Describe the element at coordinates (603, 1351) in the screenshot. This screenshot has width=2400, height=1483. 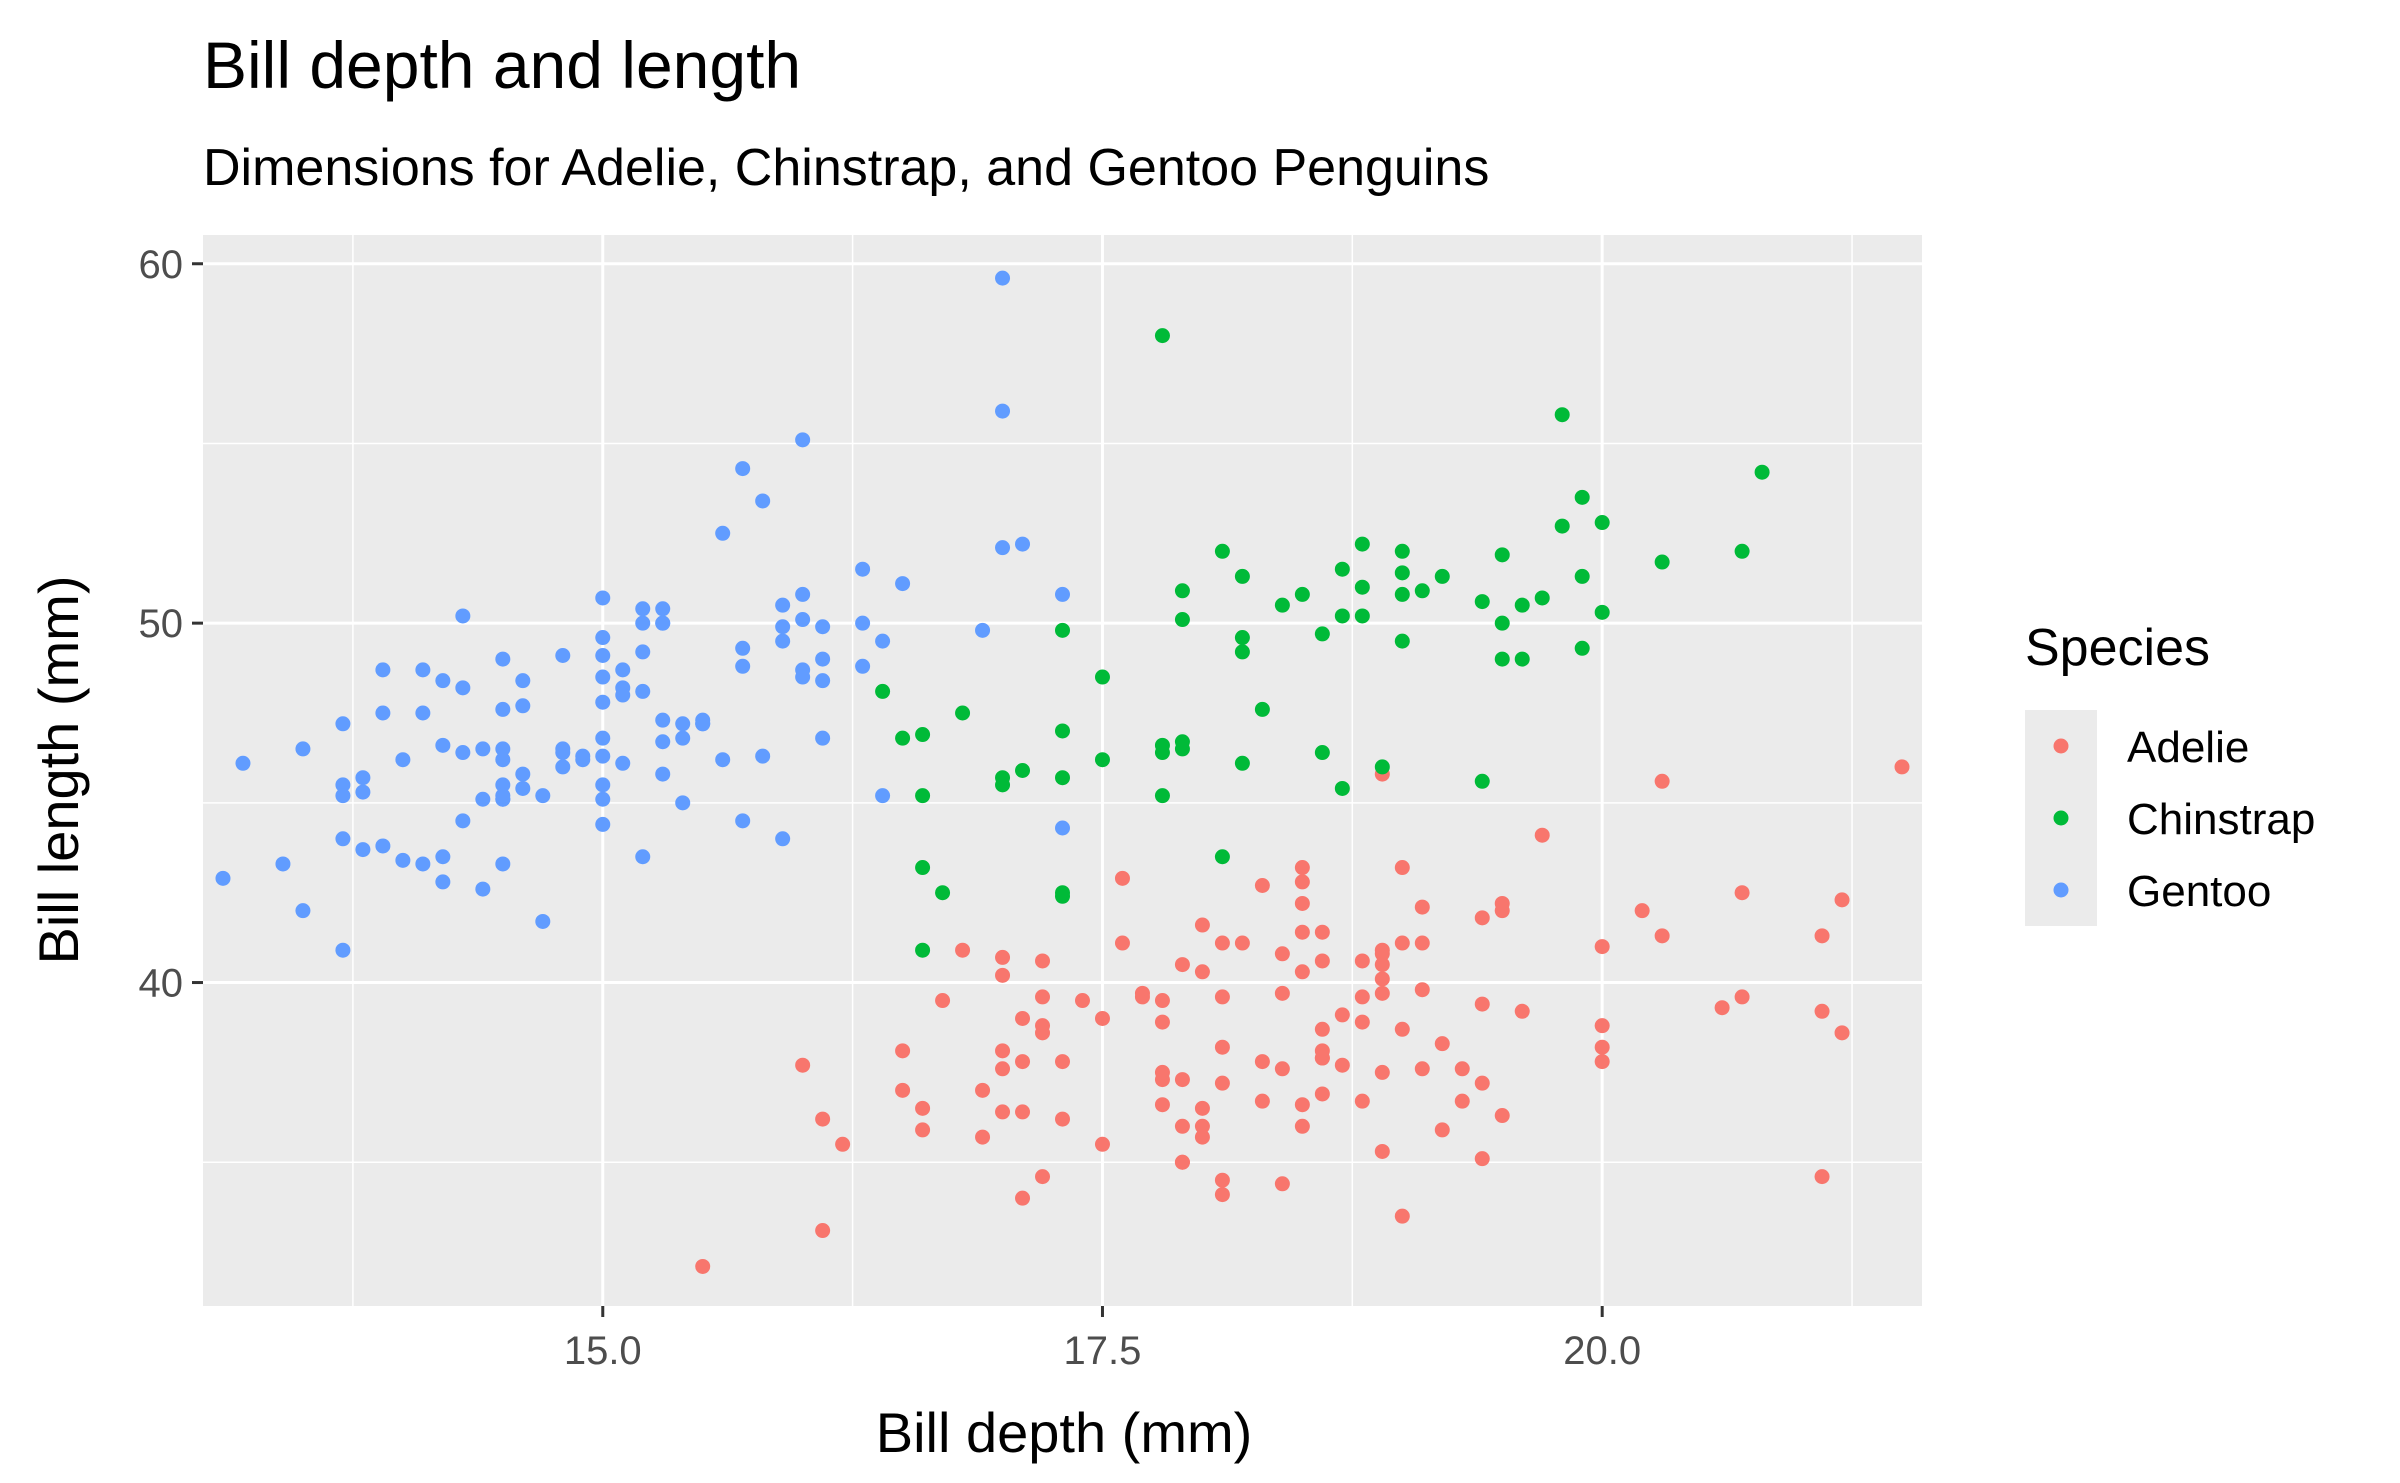
I see `x-tick-label: 15.0` at that location.